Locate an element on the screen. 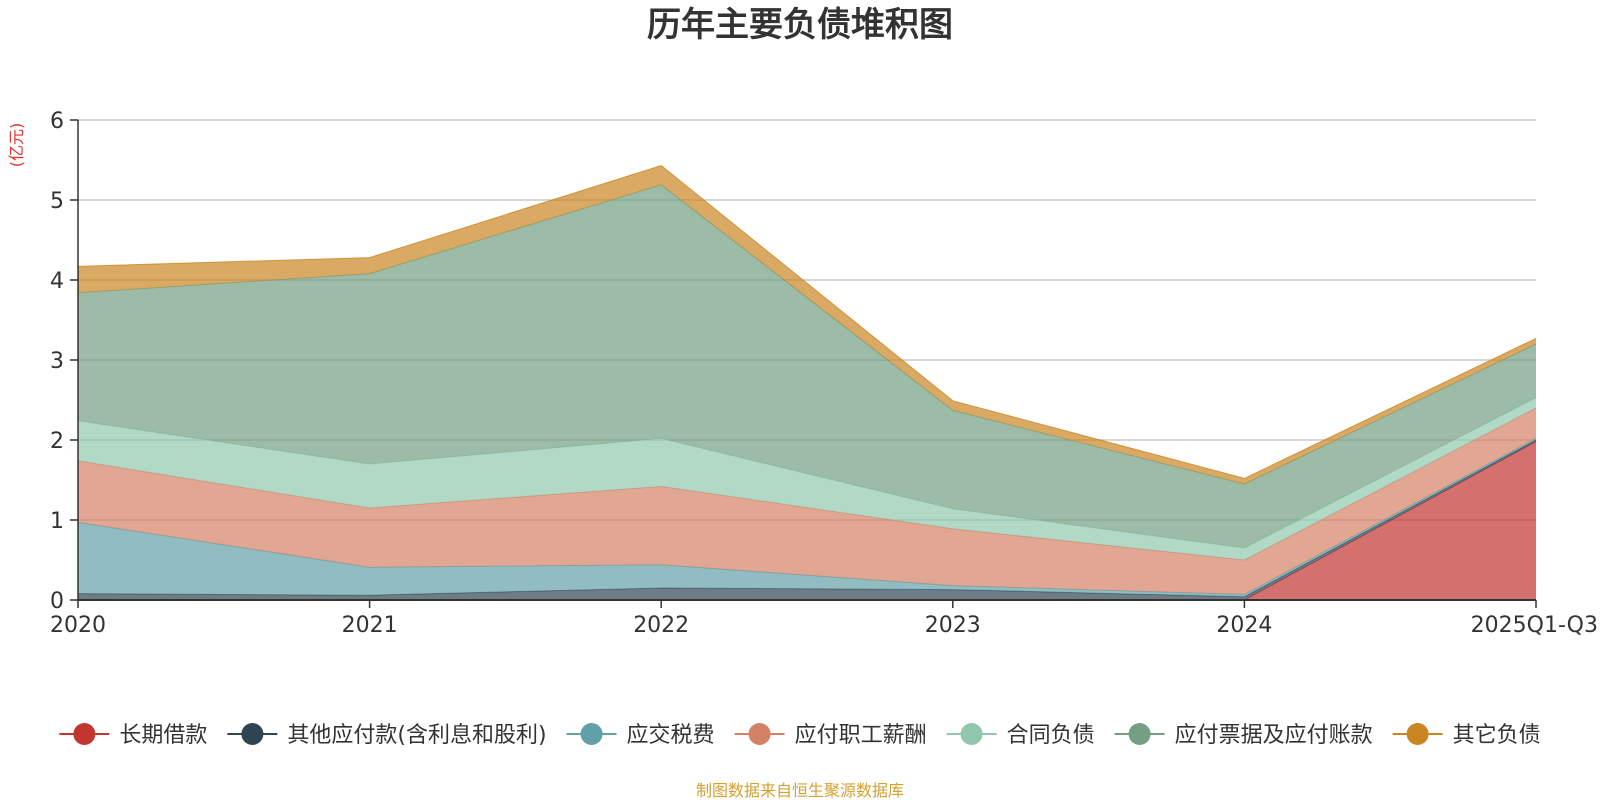  legend-item-0: 长期借款 is located at coordinates (133, 735).